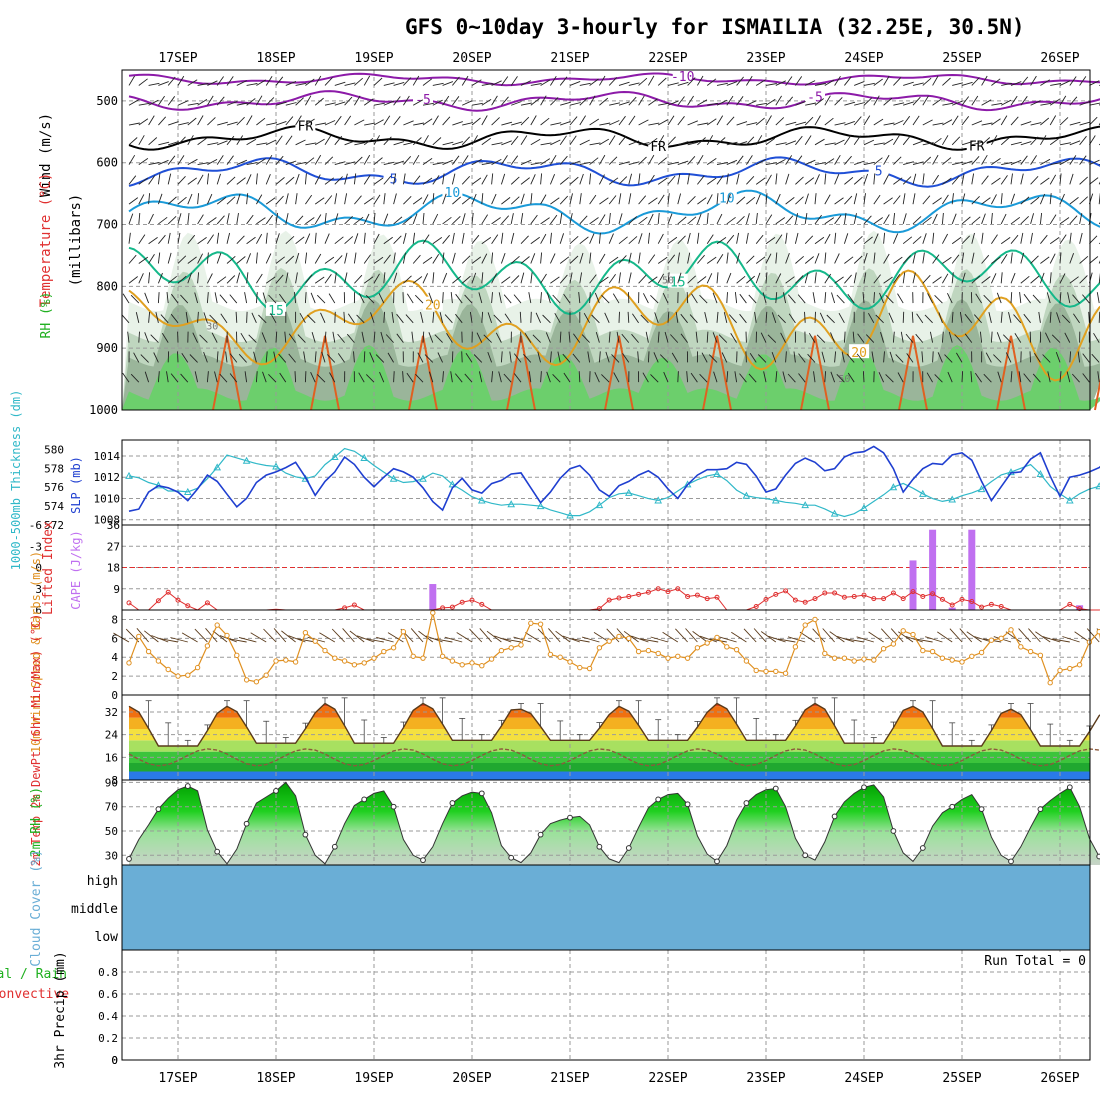 The height and width of the screenshot is (1100, 1100). Describe the element at coordinates (111, 757) in the screenshot. I see `temp-tick-label: 16` at that location.